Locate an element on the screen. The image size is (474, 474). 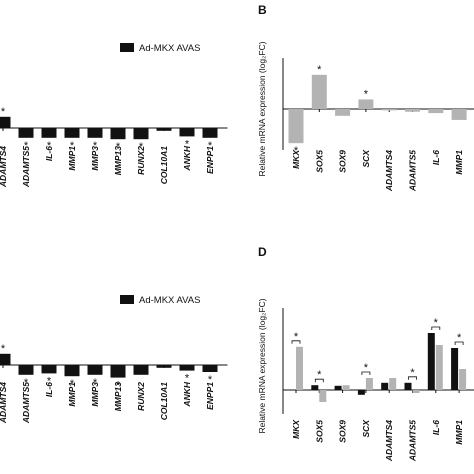
category-label: RUNX2 is located at coordinates (141, 160).